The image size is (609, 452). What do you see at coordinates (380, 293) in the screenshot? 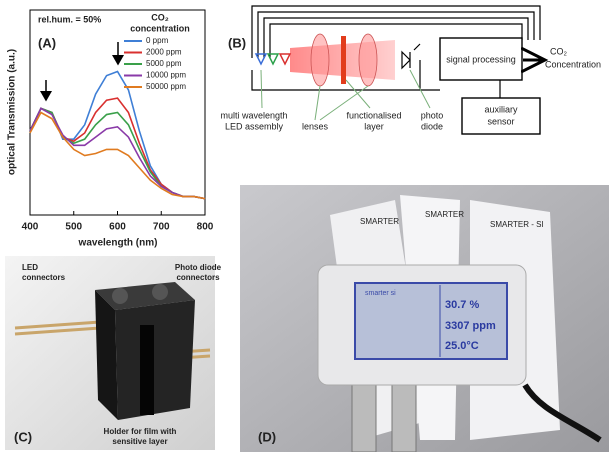
I see `display-text: smarter si` at bounding box center [380, 293].